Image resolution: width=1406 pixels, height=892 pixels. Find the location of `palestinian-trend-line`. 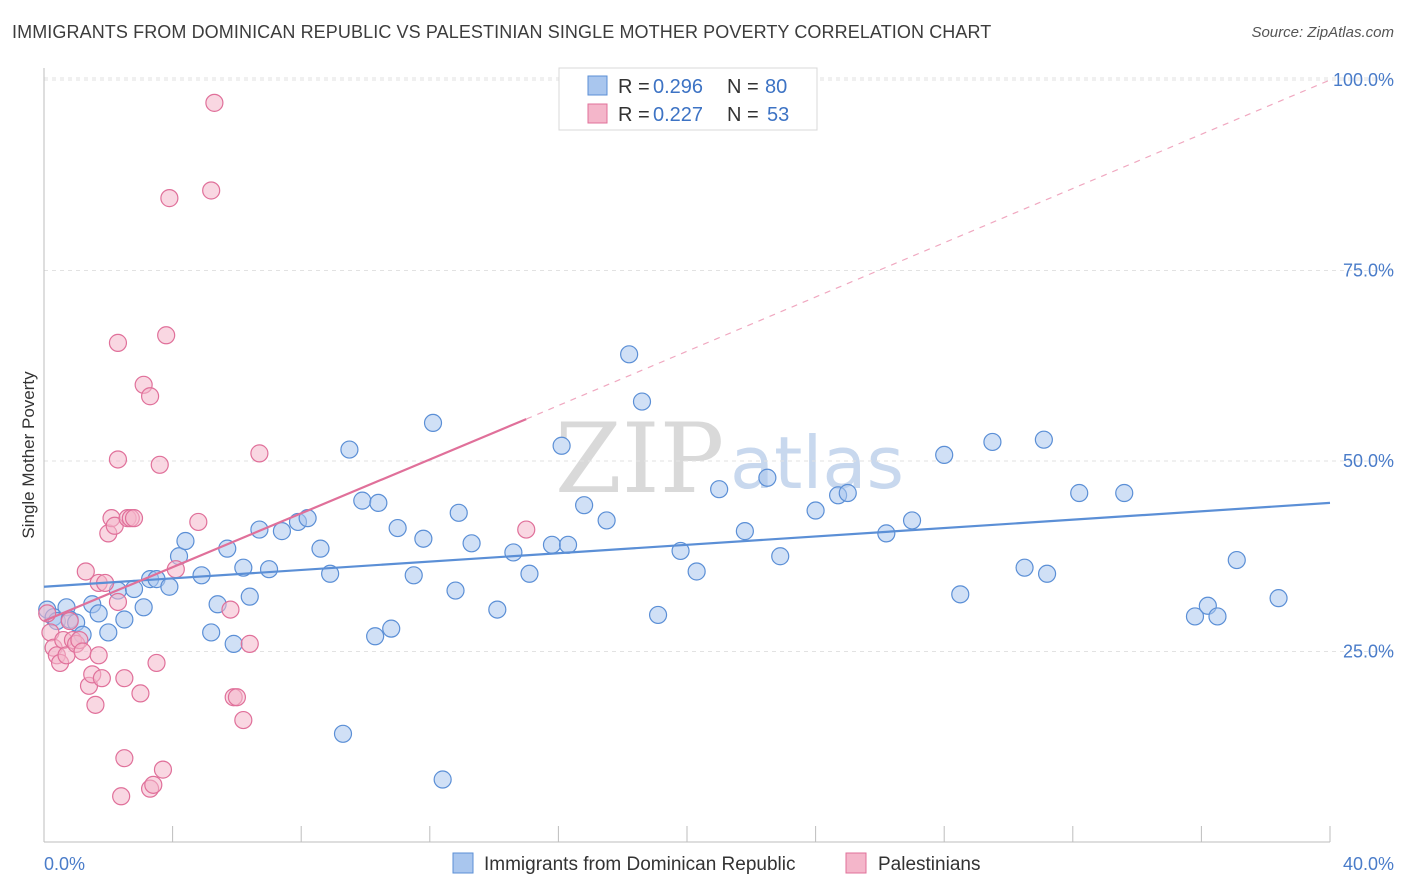

palestinian-trend-line is located at coordinates (285, 520).